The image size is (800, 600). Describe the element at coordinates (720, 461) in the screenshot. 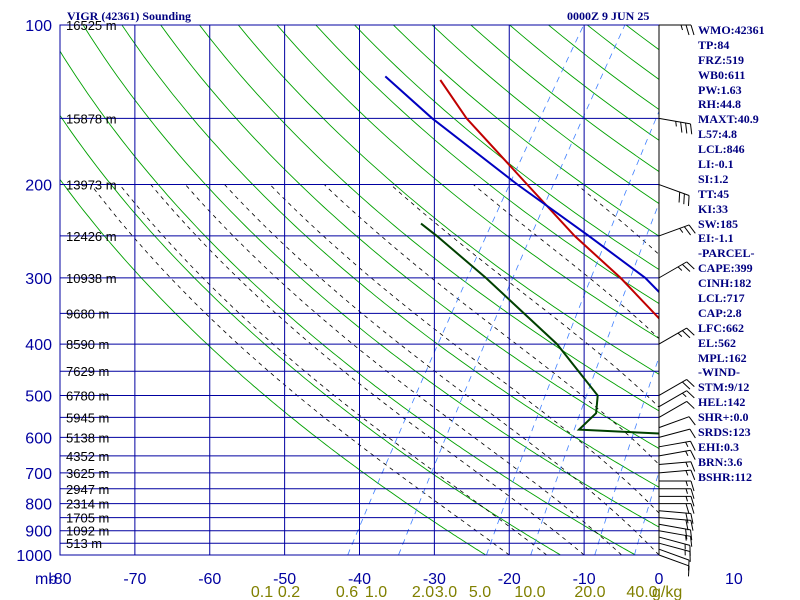

I see `index-item: BRN:3.6` at that location.